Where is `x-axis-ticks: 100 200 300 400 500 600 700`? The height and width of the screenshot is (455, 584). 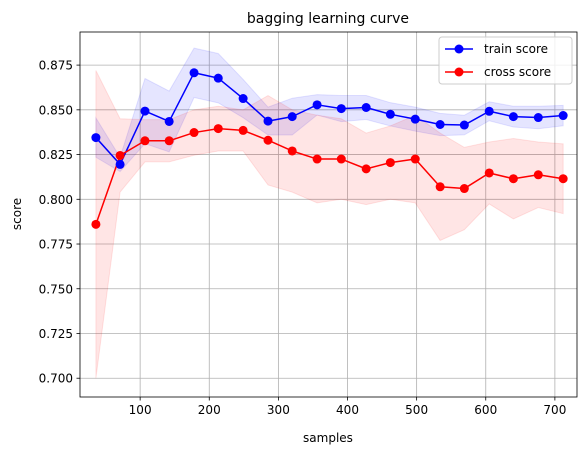
x-axis-ticks: 100 200 300 400 500 600 700 is located at coordinates (347, 407).